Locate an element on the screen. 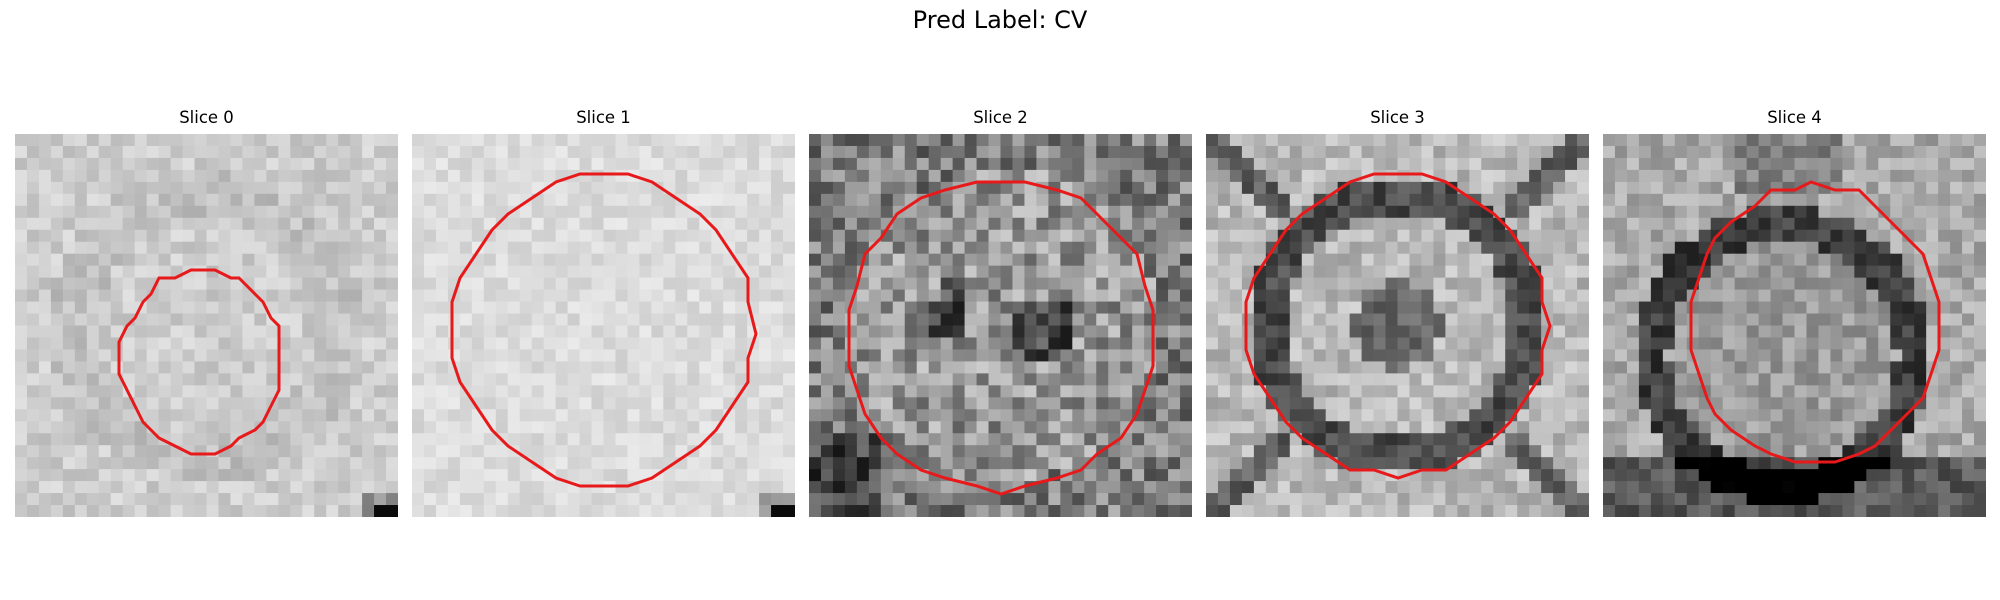 This screenshot has width=2000, height=600. figure-title: Pred Label: CV is located at coordinates (1000, 20).